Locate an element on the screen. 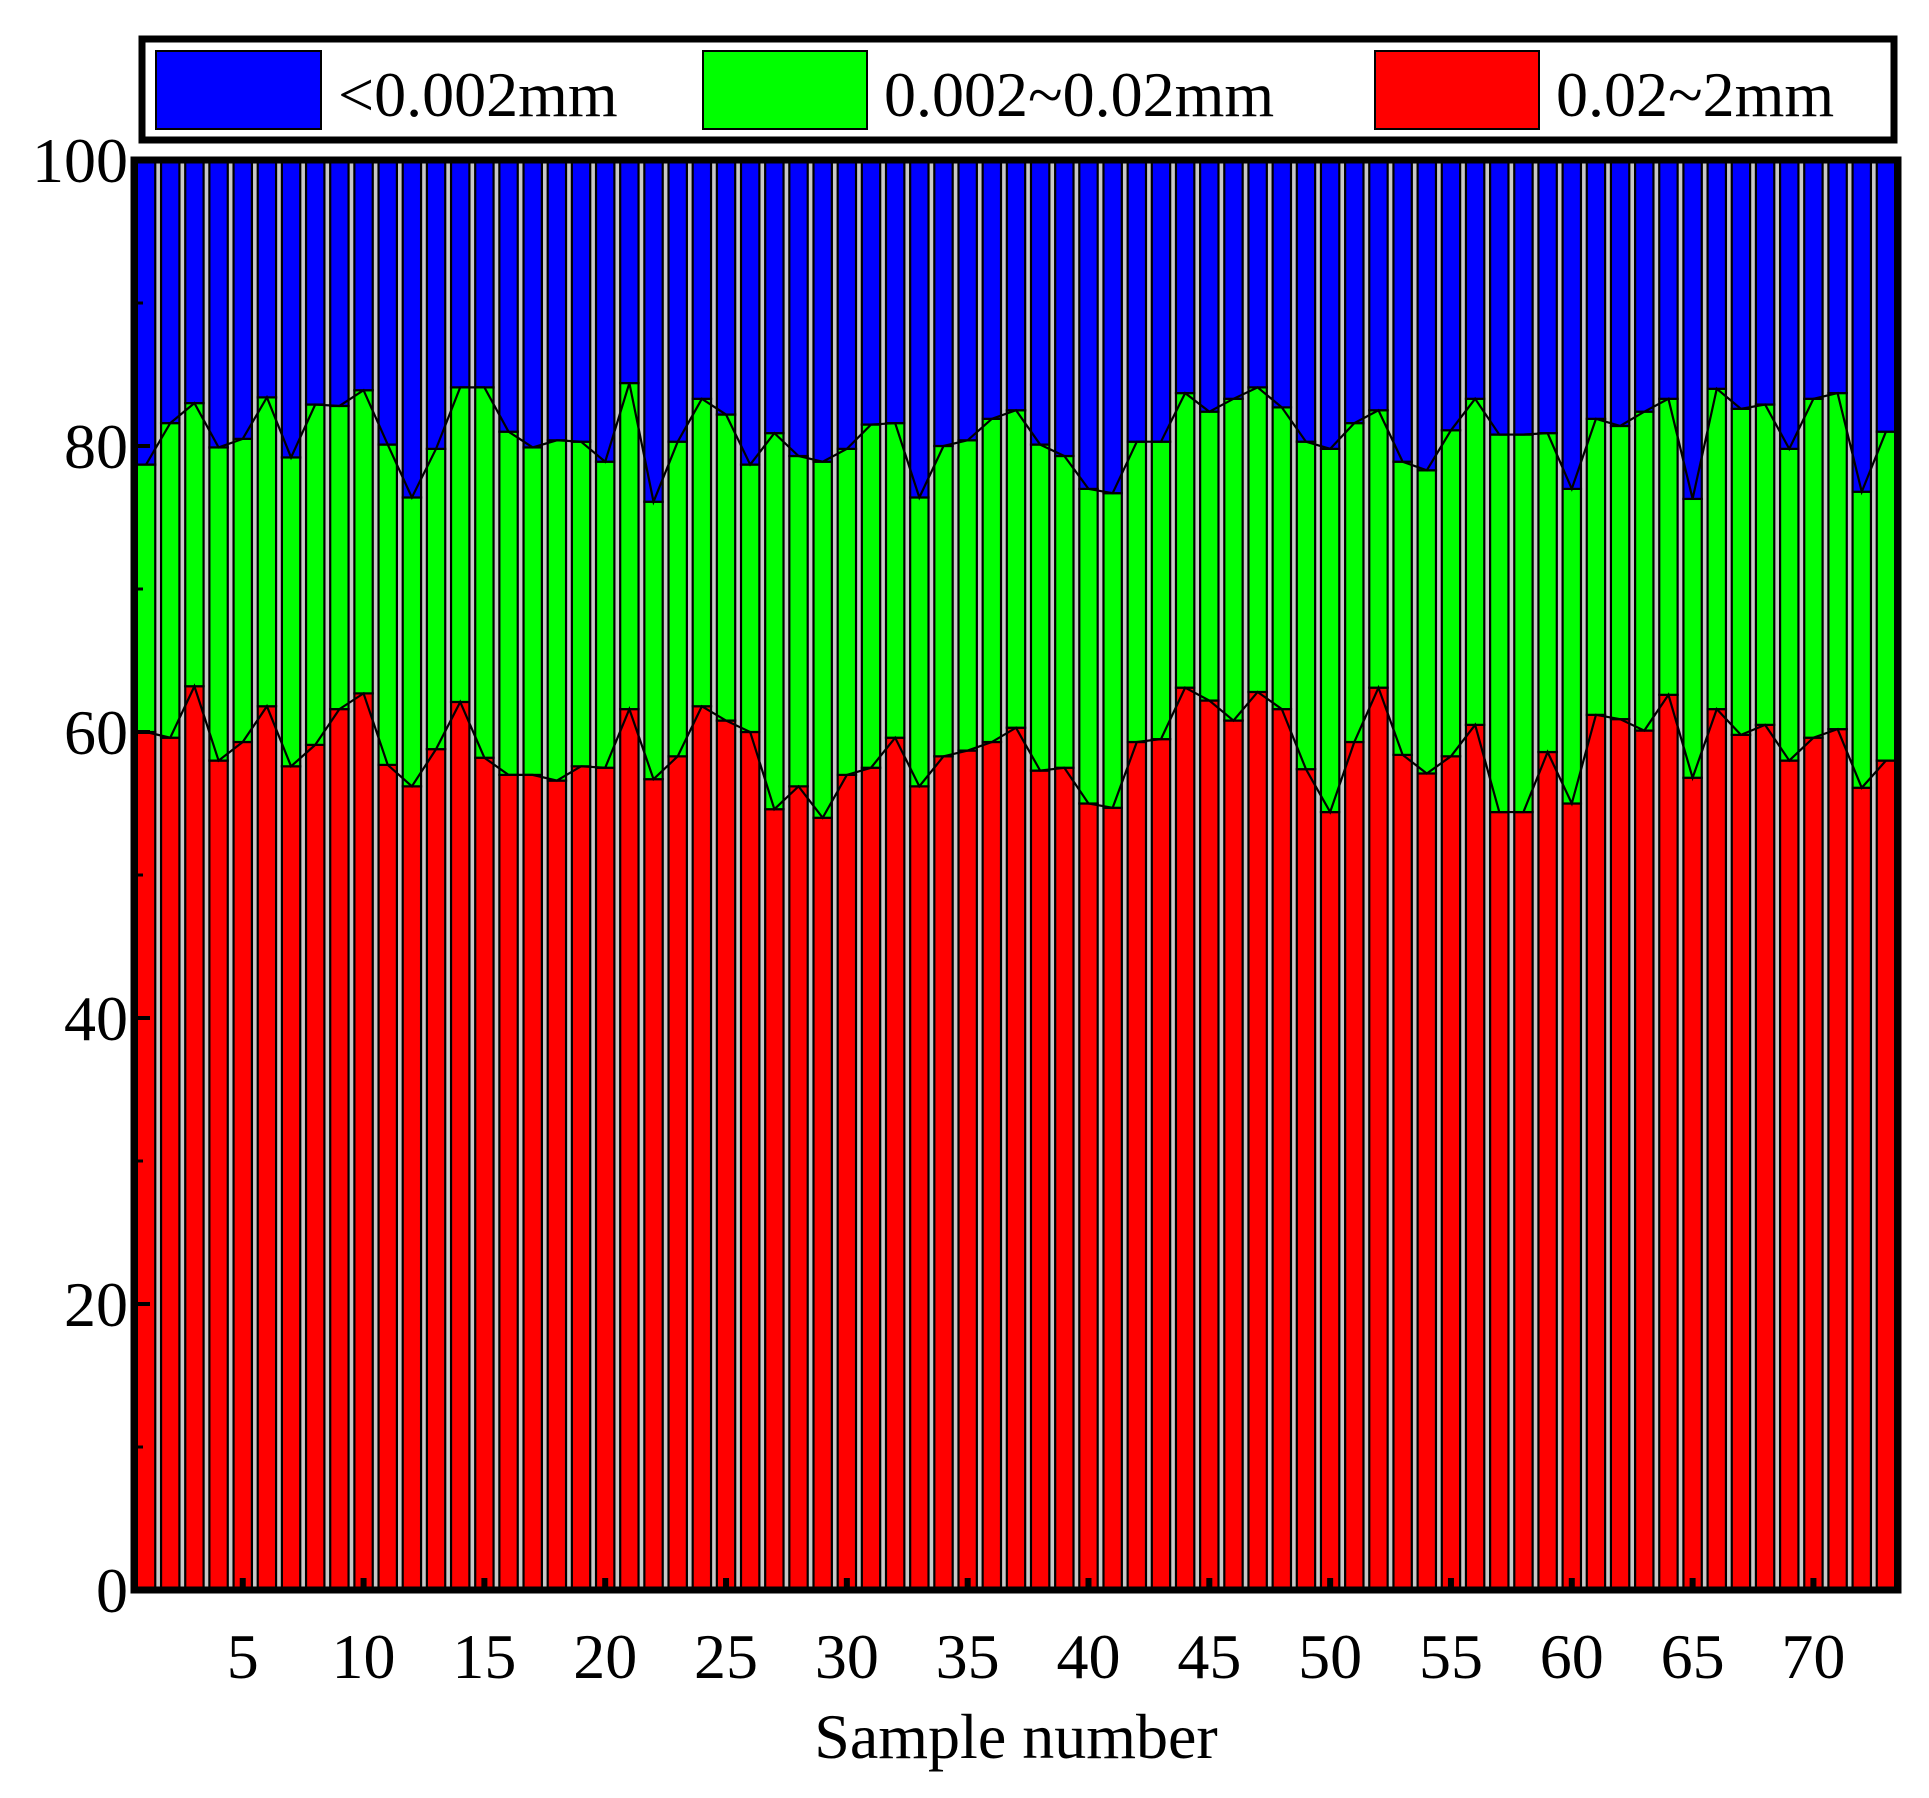 This screenshot has height=1798, width=1929. legend: <0.002mm 0.002~0.02mm 0.02~2mm is located at coordinates (1018, 89).